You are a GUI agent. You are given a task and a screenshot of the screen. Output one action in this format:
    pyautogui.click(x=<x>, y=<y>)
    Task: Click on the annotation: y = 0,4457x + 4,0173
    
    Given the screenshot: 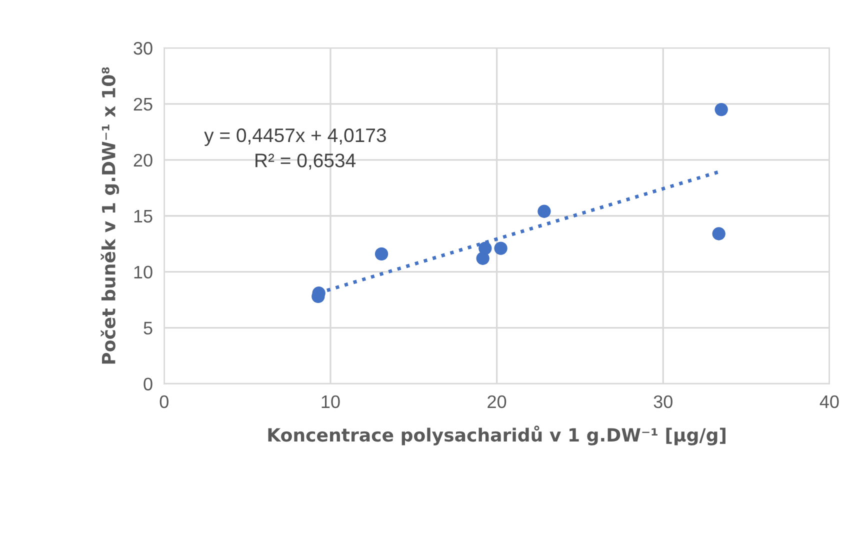 What is the action you would take?
    pyautogui.click(x=295, y=137)
    